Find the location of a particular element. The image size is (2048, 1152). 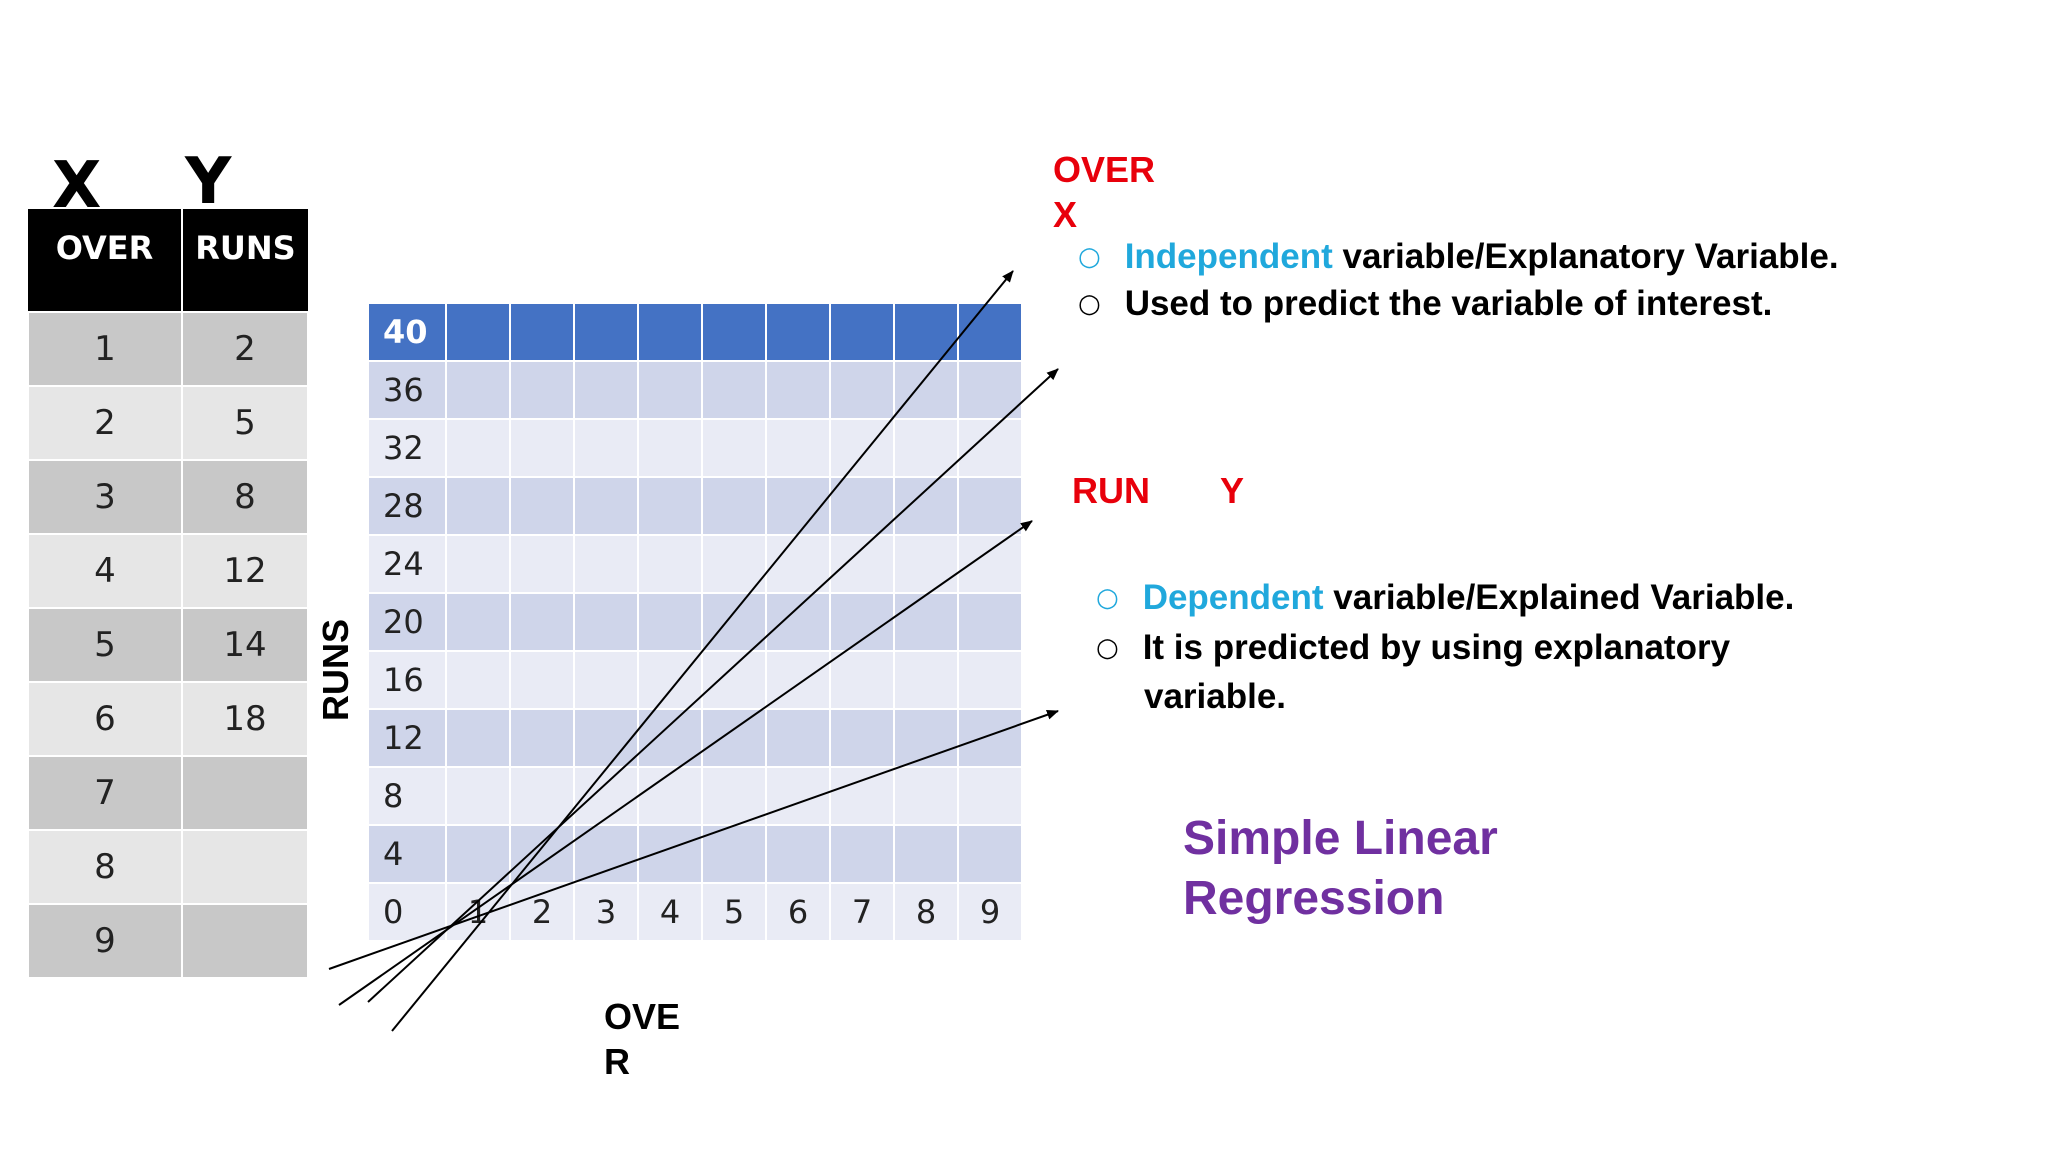

y-tick-label: 32 is located at coordinates (407, 448).